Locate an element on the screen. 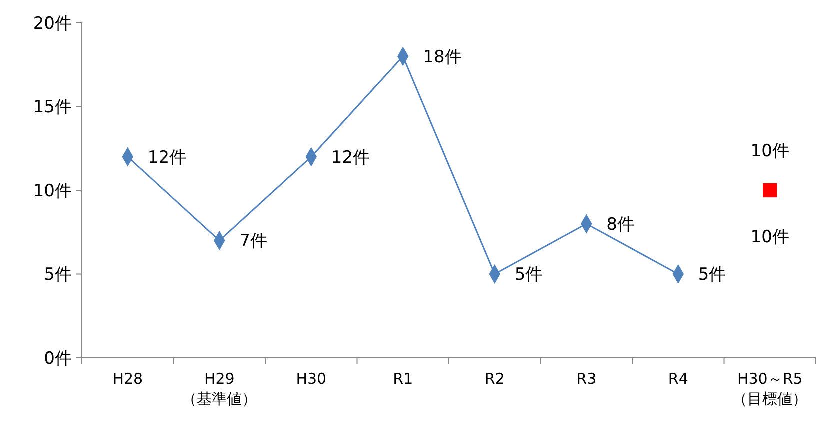 This screenshot has width=816, height=421. point is located at coordinates (770, 190).